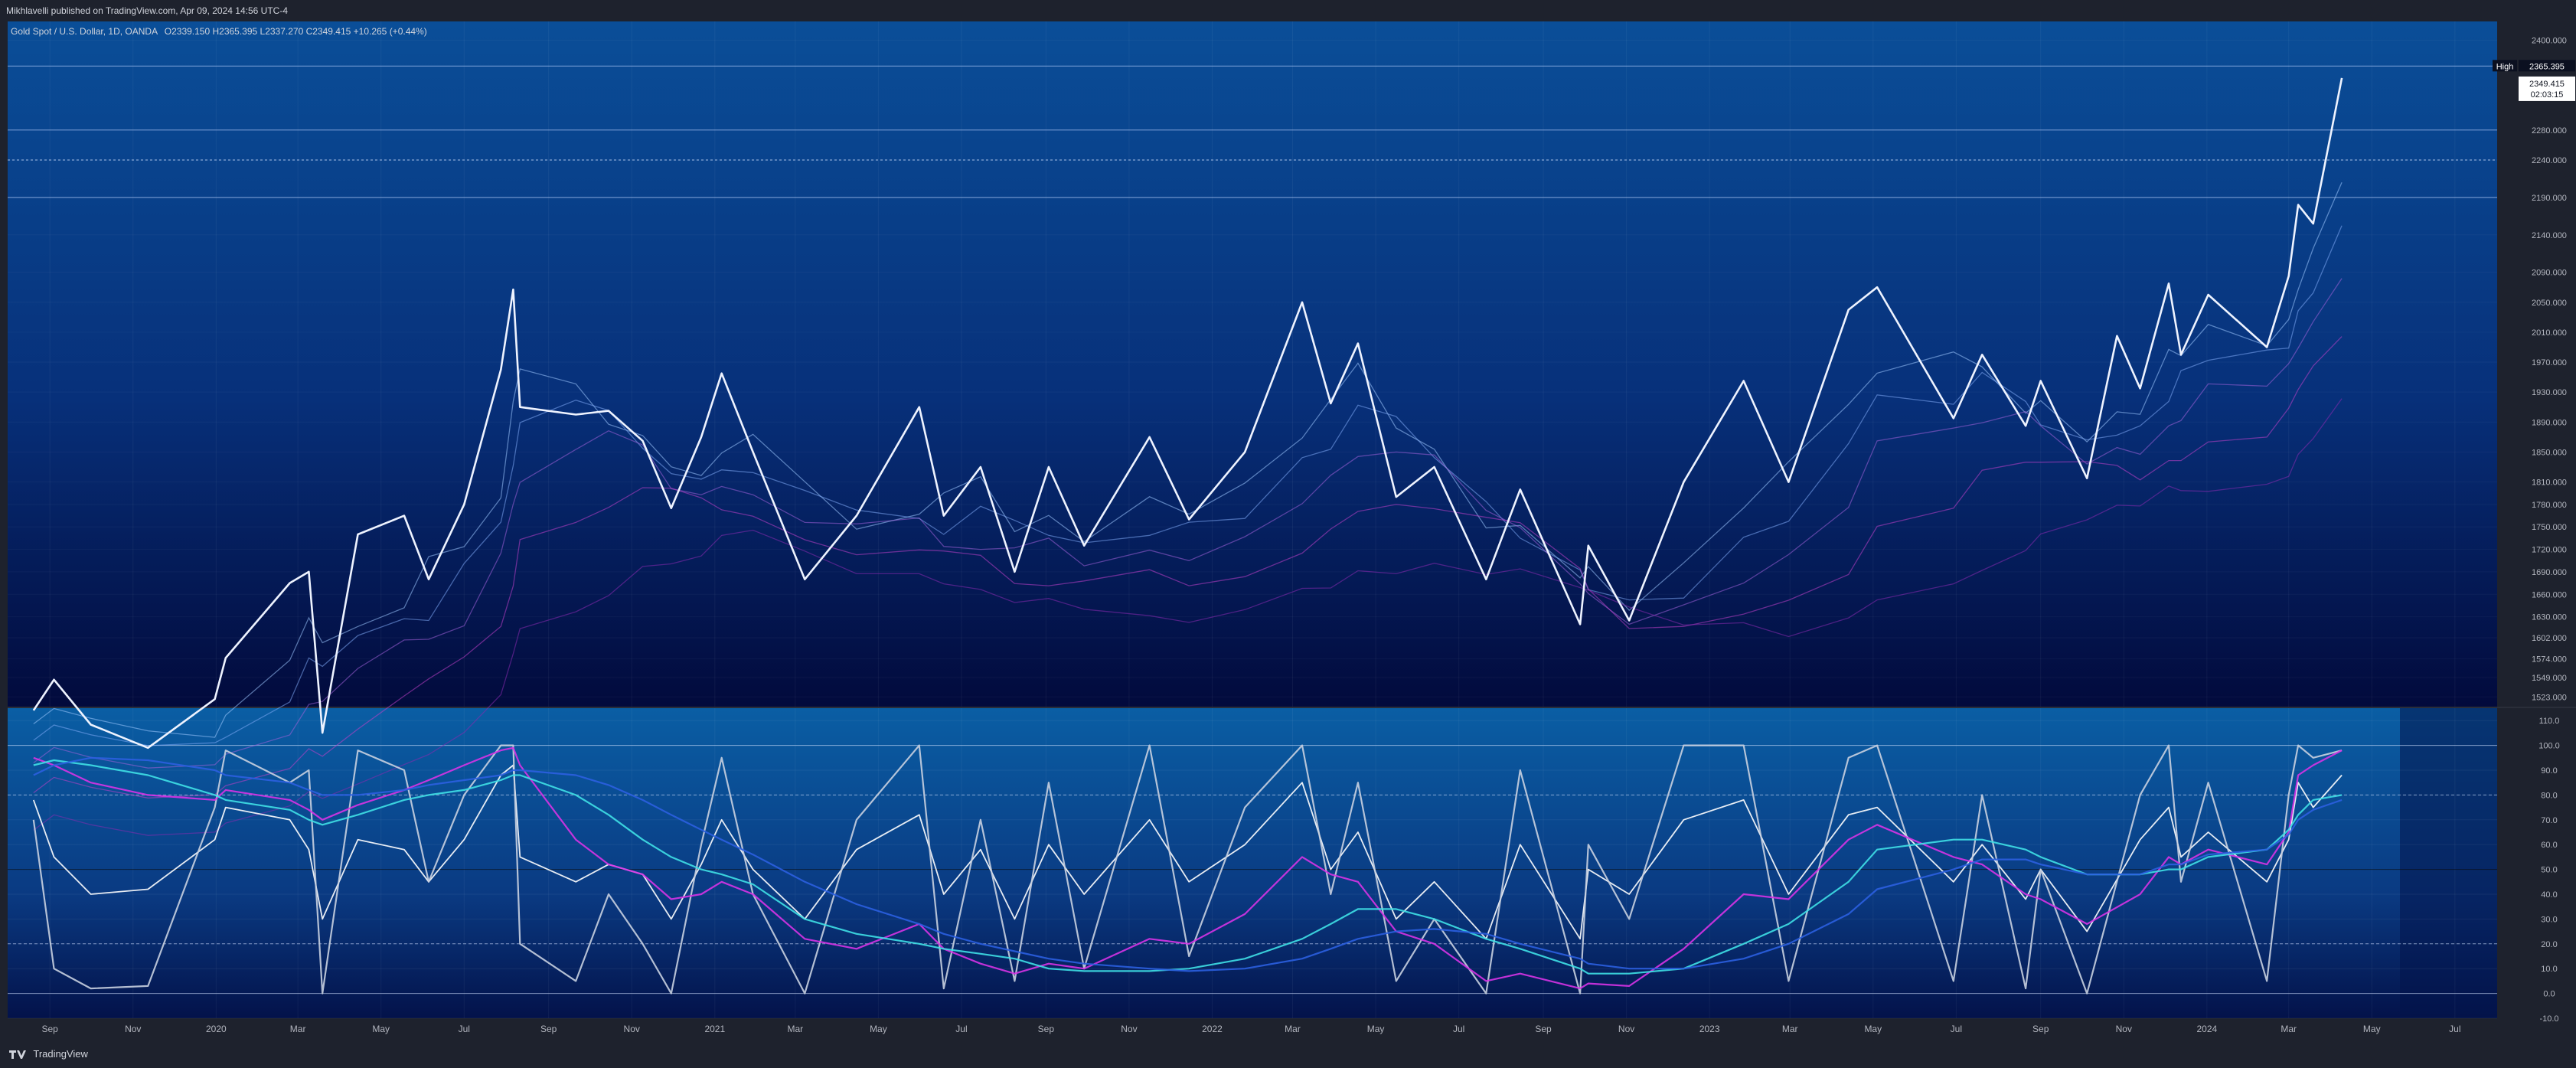 The height and width of the screenshot is (1068, 2576). What do you see at coordinates (2549, 638) in the screenshot?
I see `price-axis-label: 1602.000` at bounding box center [2549, 638].